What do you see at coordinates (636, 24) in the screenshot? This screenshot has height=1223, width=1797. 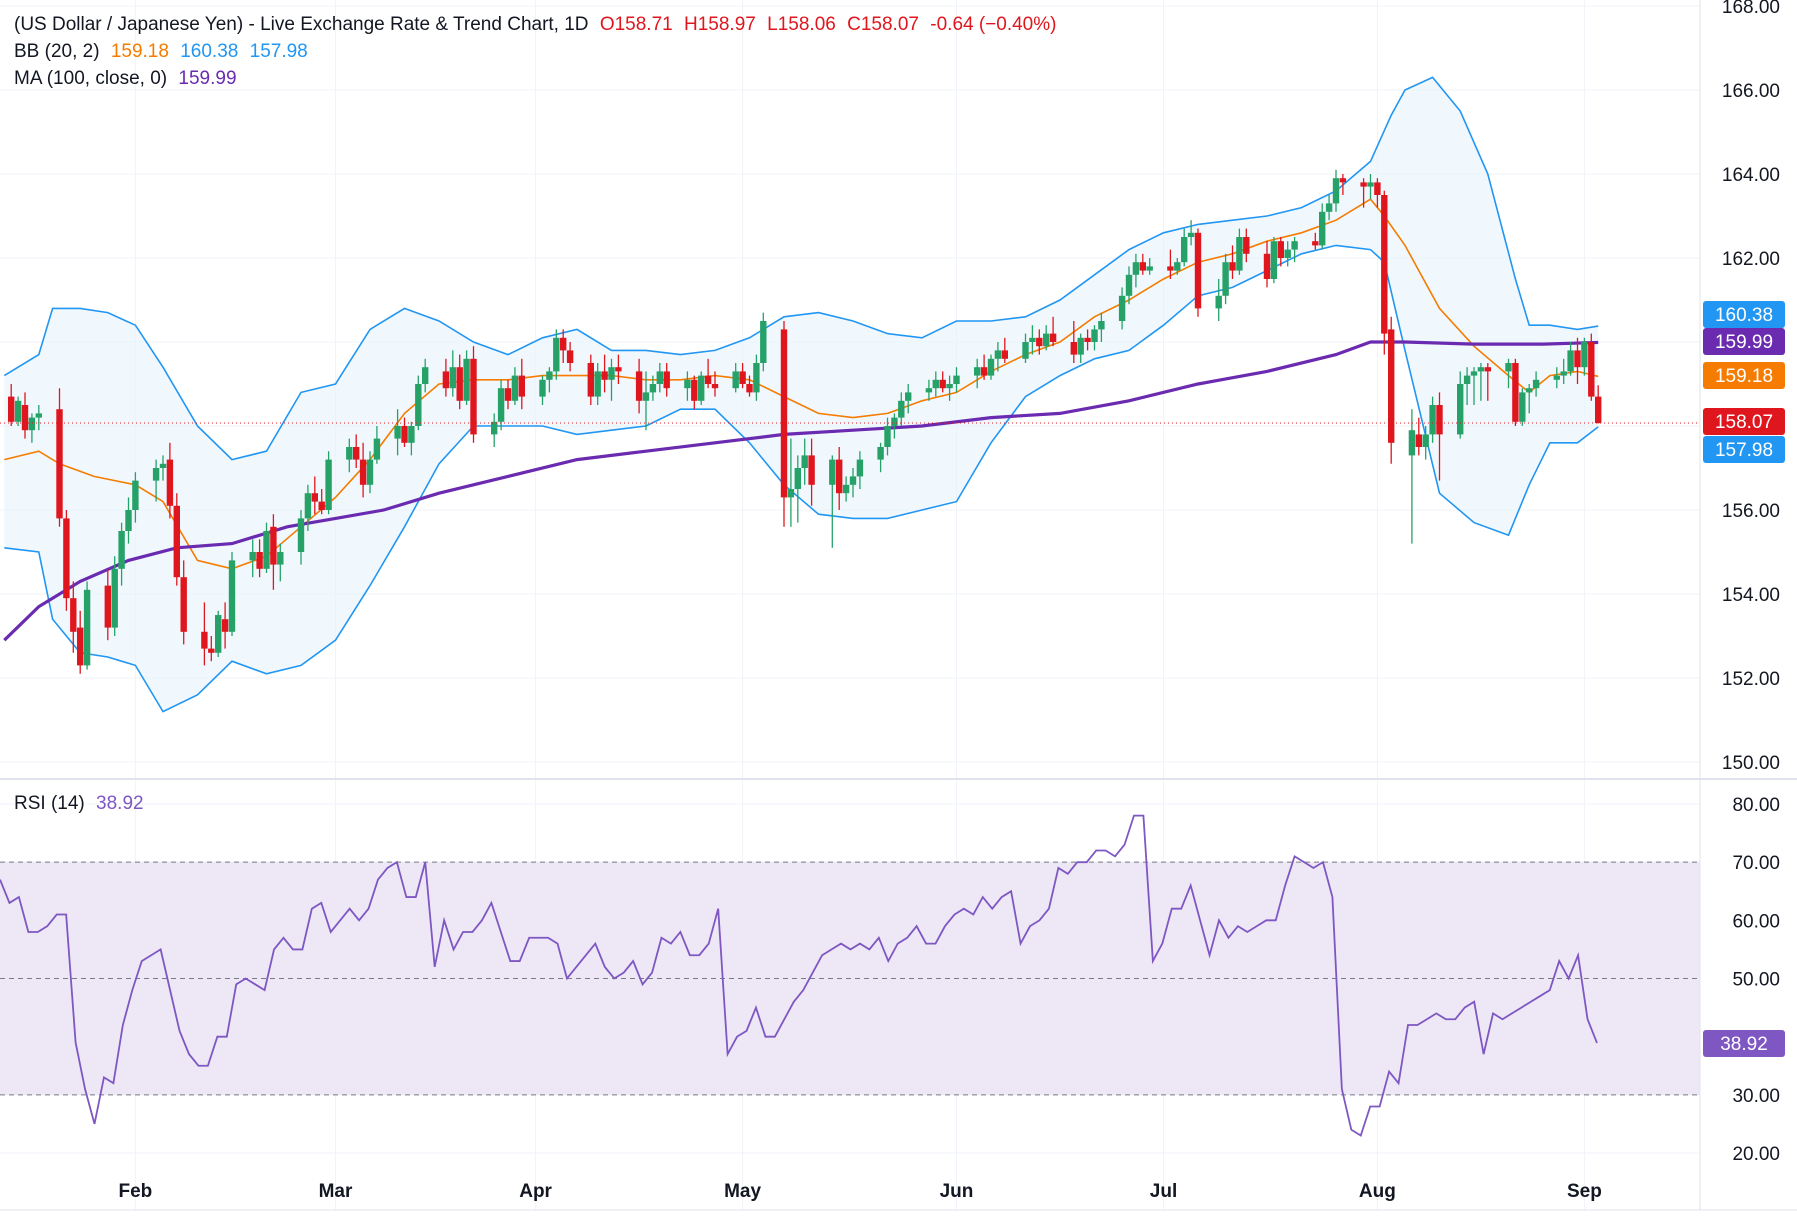 I see `ohlc-open: O158.71` at bounding box center [636, 24].